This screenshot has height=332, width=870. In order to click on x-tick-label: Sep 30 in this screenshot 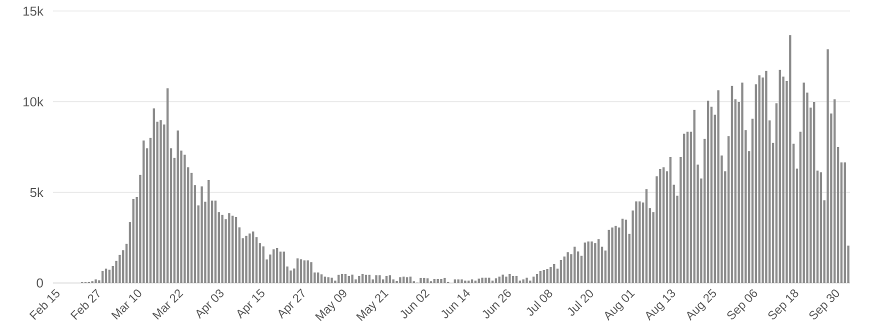, I will do `click(824, 305)`.